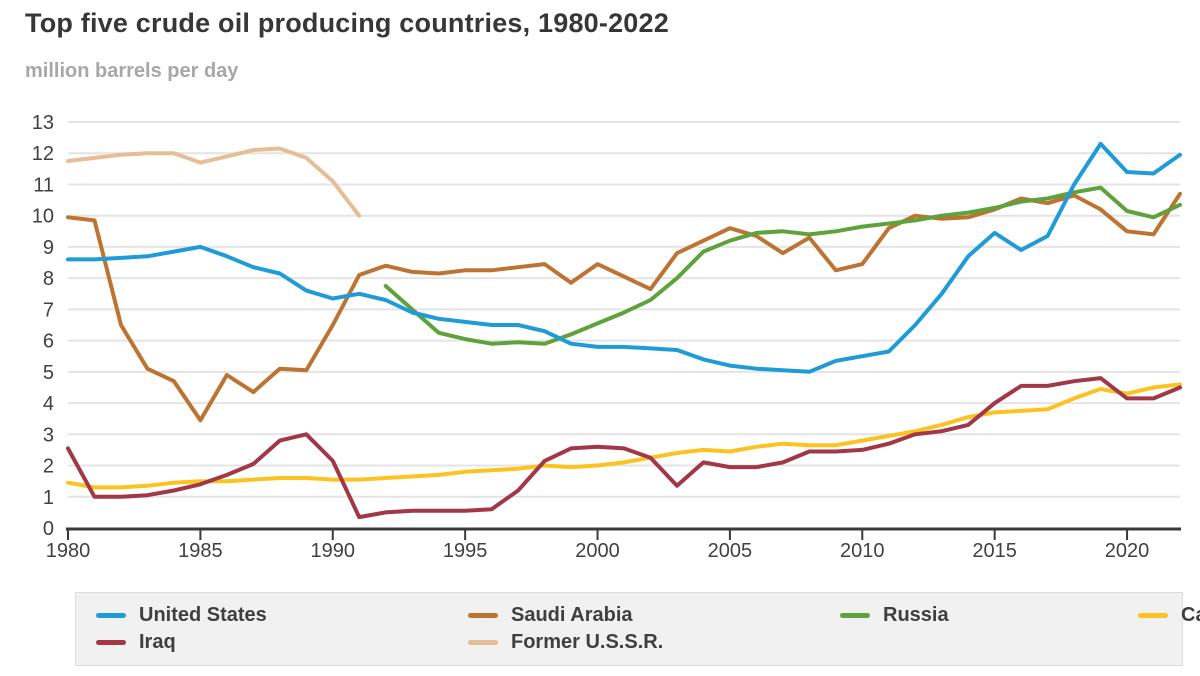 The height and width of the screenshot is (676, 1200). What do you see at coordinates (916, 615) in the screenshot?
I see `legend-label: Russia` at bounding box center [916, 615].